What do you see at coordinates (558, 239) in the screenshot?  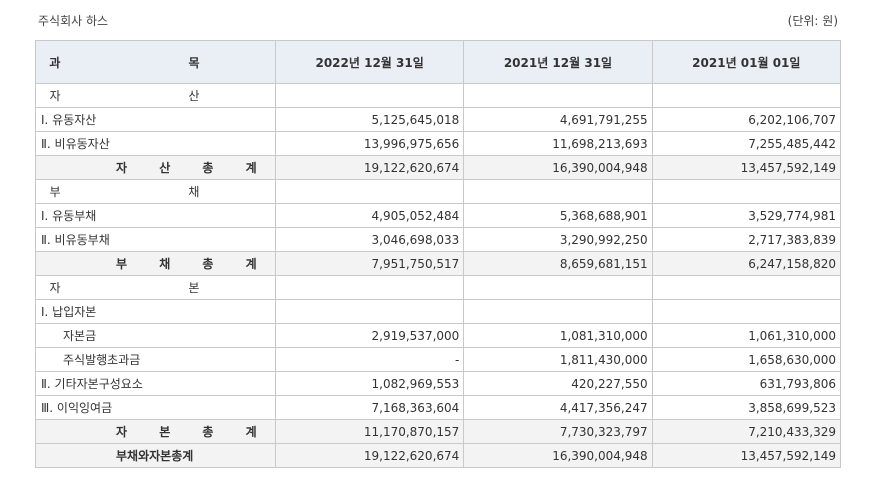 I see `value-cell-2: 3,290,992,250` at bounding box center [558, 239].